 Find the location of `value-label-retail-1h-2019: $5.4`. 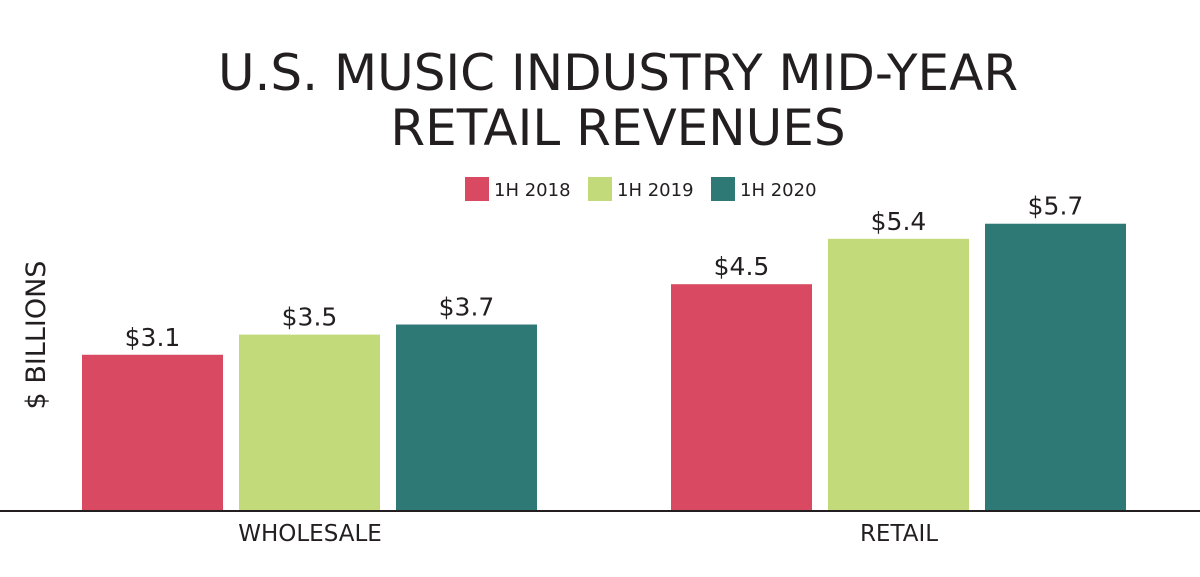

value-label-retail-1h-2019: $5.4 is located at coordinates (899, 221).